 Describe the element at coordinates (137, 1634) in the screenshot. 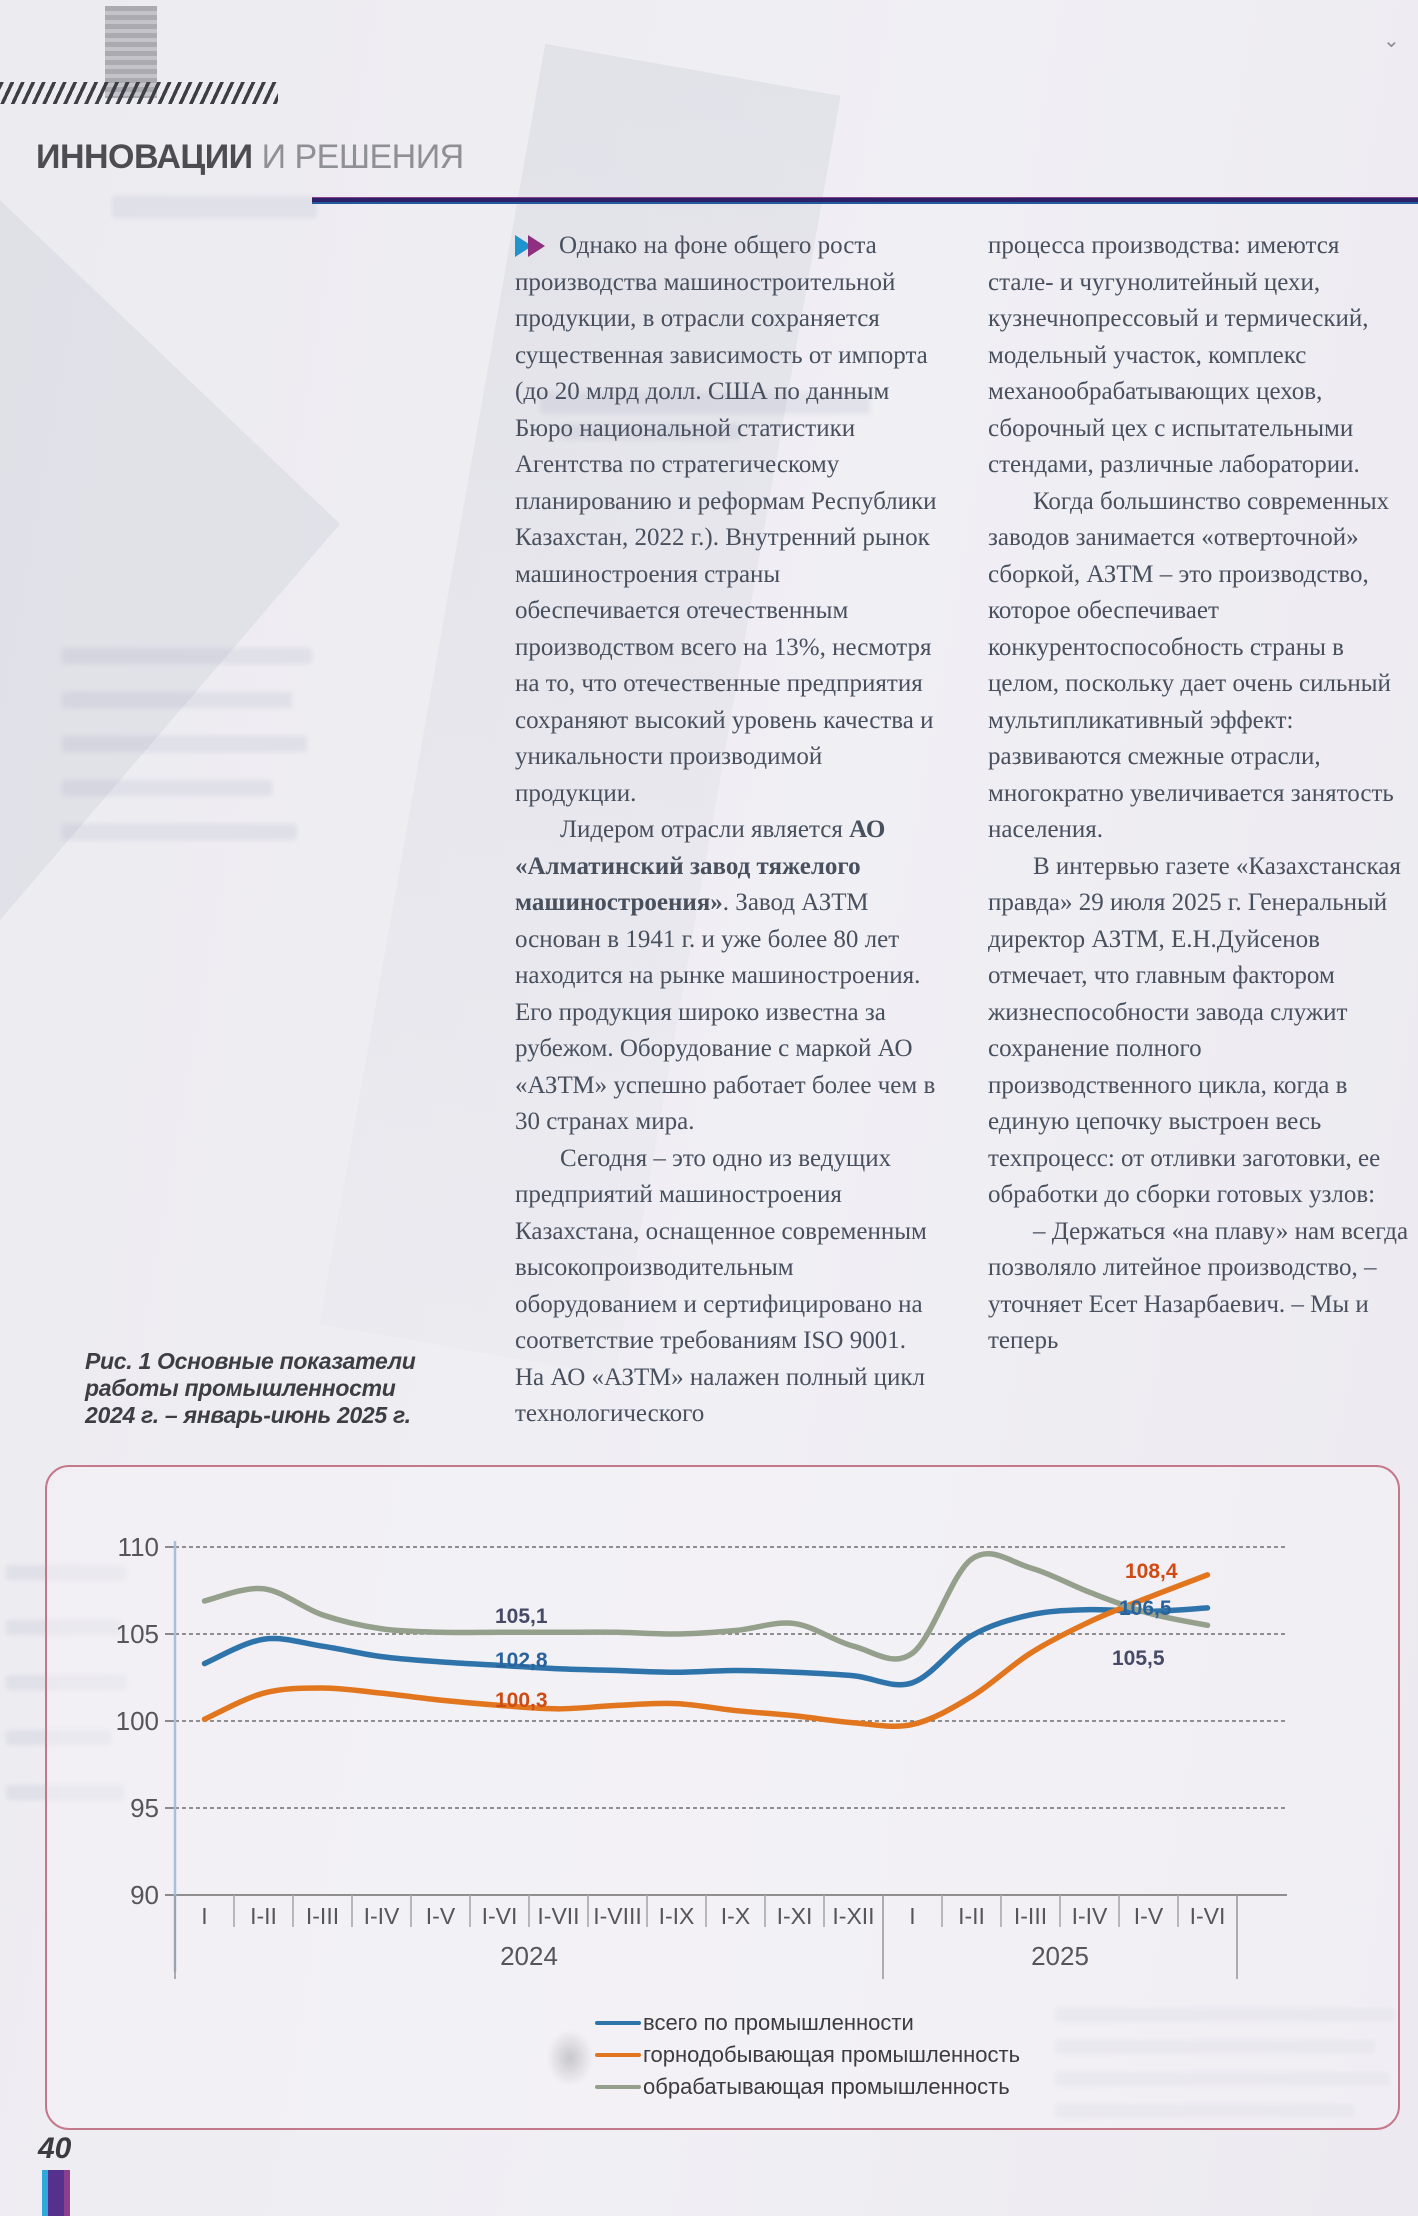

I see `svg-text: 105` at that location.